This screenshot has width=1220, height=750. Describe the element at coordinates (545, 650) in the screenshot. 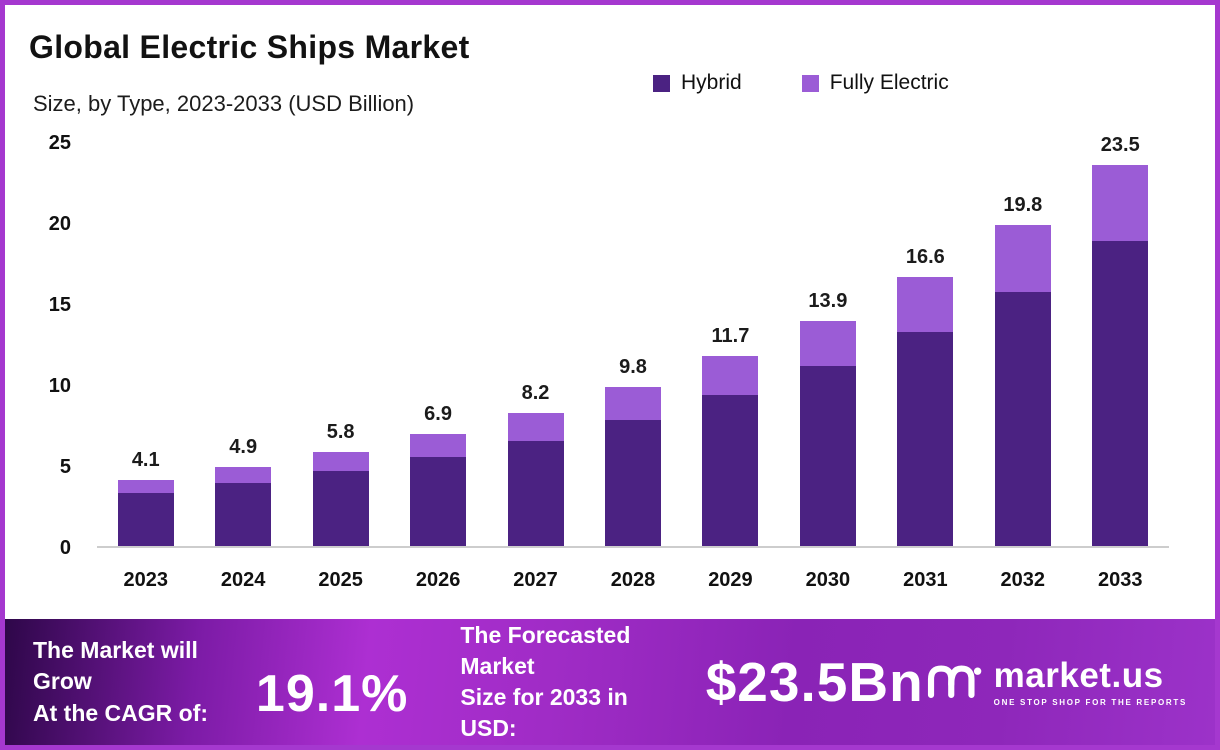

I see `forecast-label-line1: The Forecasted Market` at that location.